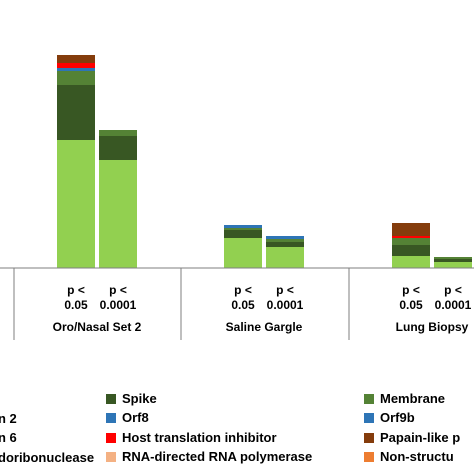 The image size is (474, 474). I want to click on group-label: Oro/Nasal Set 2, so click(97, 327).